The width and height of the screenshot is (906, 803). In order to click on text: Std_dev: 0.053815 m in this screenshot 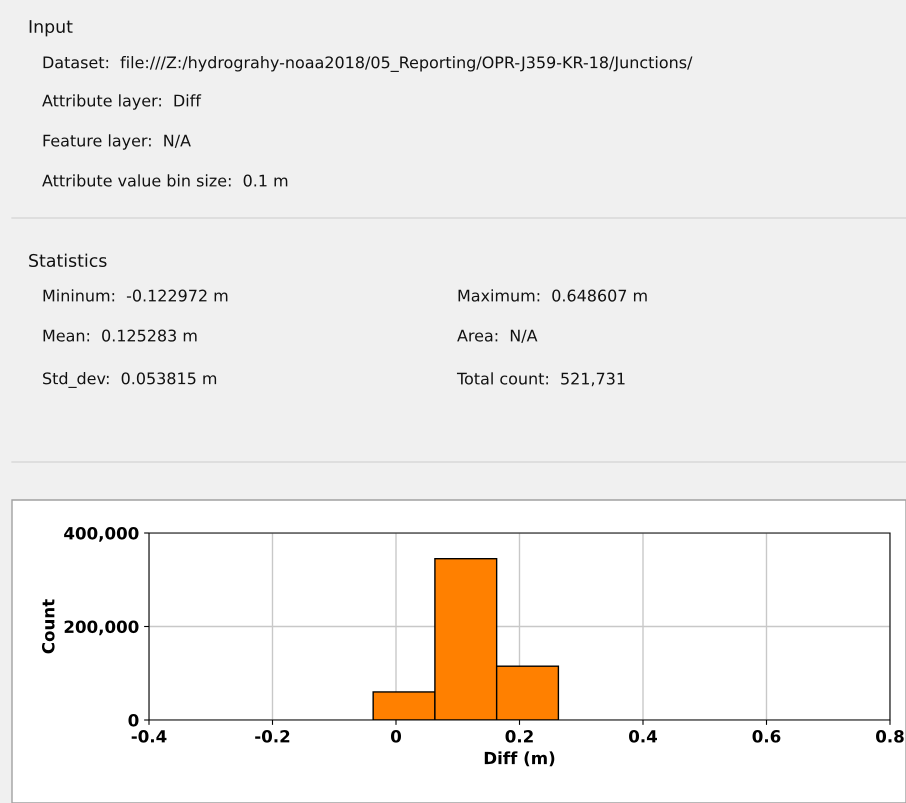, I will do `click(129, 380)`.